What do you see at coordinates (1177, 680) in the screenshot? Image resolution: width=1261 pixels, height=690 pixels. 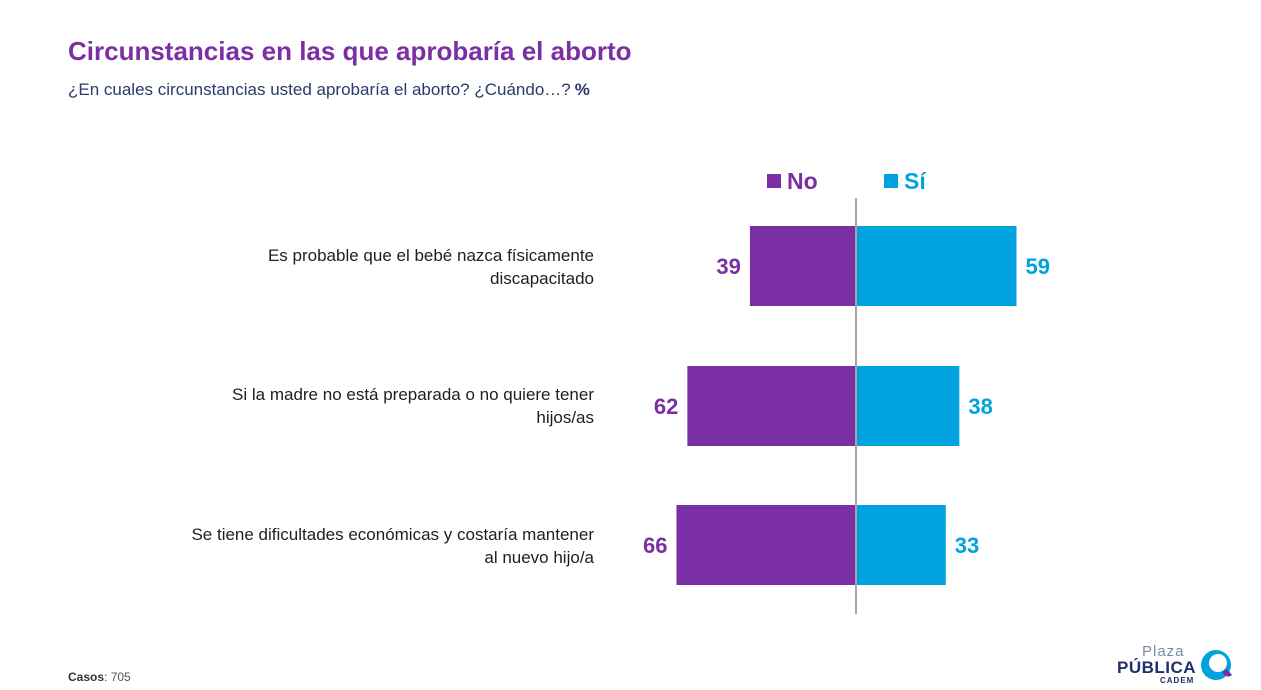 I see `logo-text-cadem: CADEM` at bounding box center [1177, 680].